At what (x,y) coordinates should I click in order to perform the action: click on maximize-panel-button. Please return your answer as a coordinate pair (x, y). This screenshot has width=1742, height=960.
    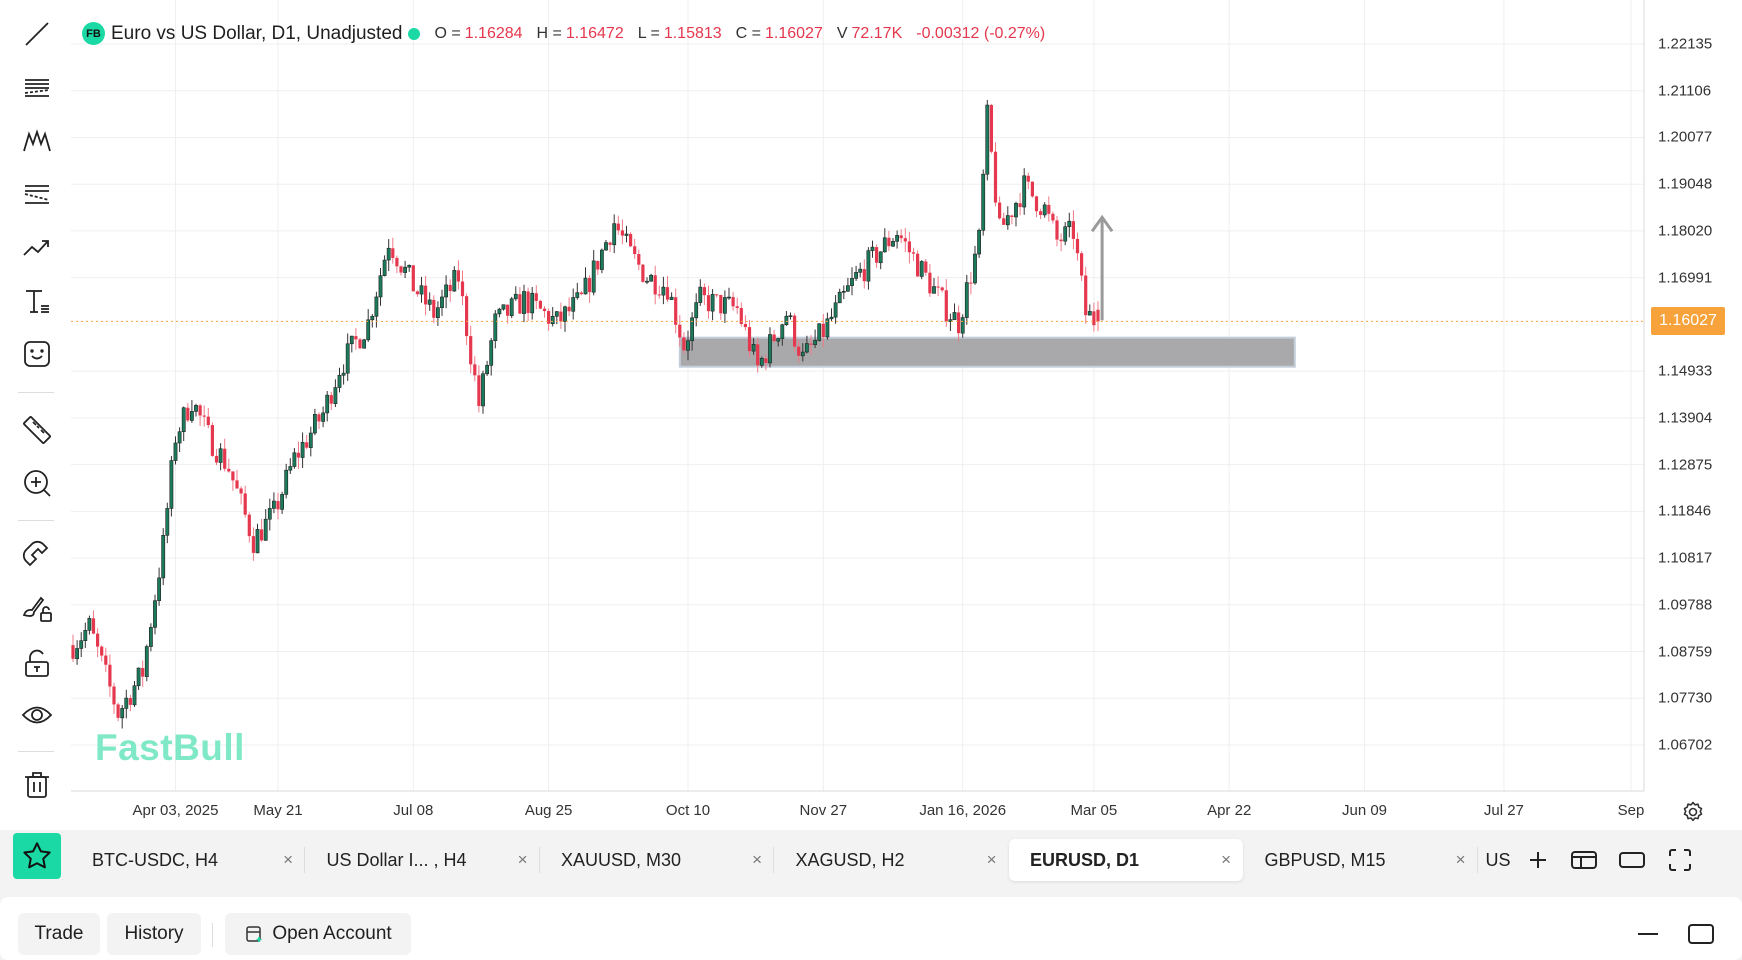
    Looking at the image, I should click on (1701, 934).